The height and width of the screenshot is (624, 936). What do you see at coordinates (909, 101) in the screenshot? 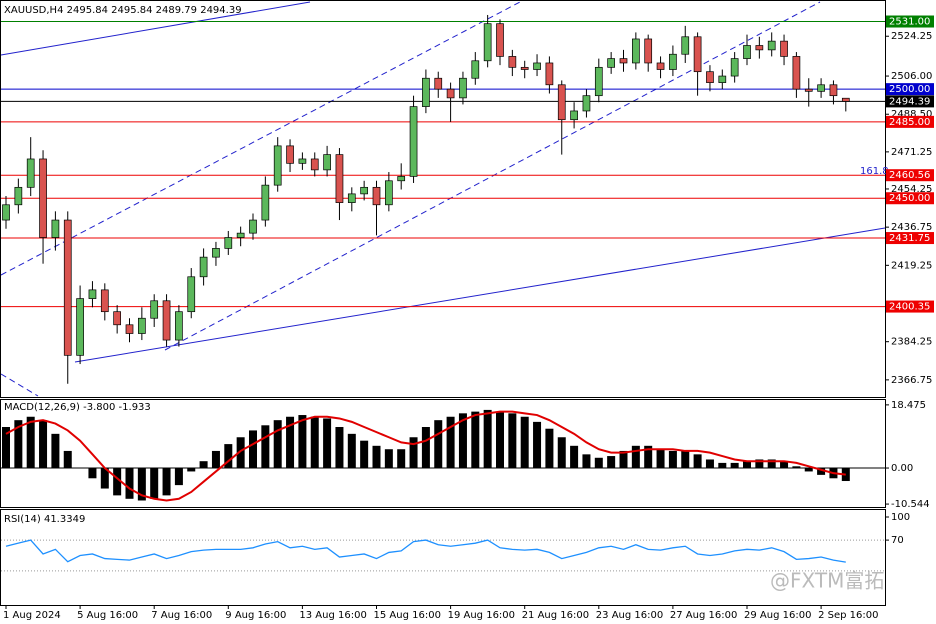
I see `level-label: 2494.39` at bounding box center [909, 101].